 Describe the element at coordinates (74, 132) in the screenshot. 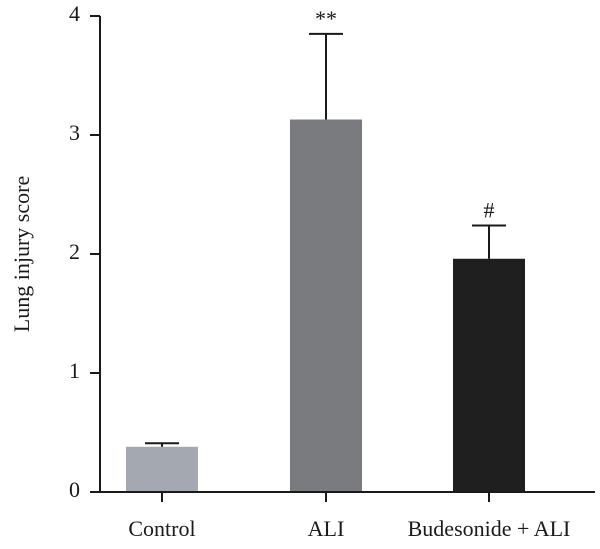

I see `y-tick-label-3: 3` at that location.